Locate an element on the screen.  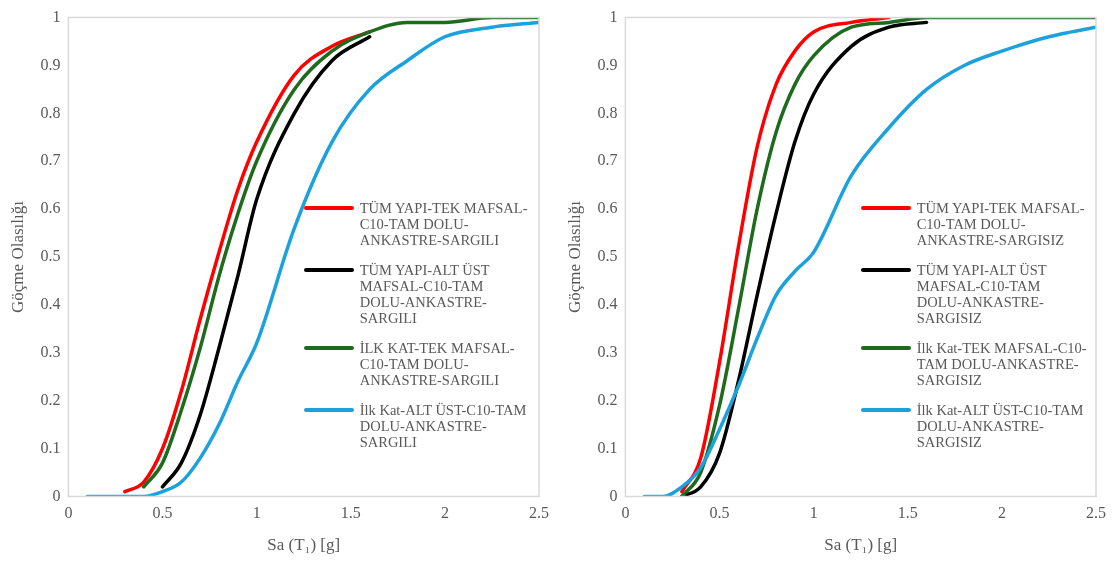
legend-label: TÜM YAPI-ALT ÜST MAFSAL-C10-TAM DOLU-ANKASTRE-SARGISIZ is located at coordinates (982, 293).